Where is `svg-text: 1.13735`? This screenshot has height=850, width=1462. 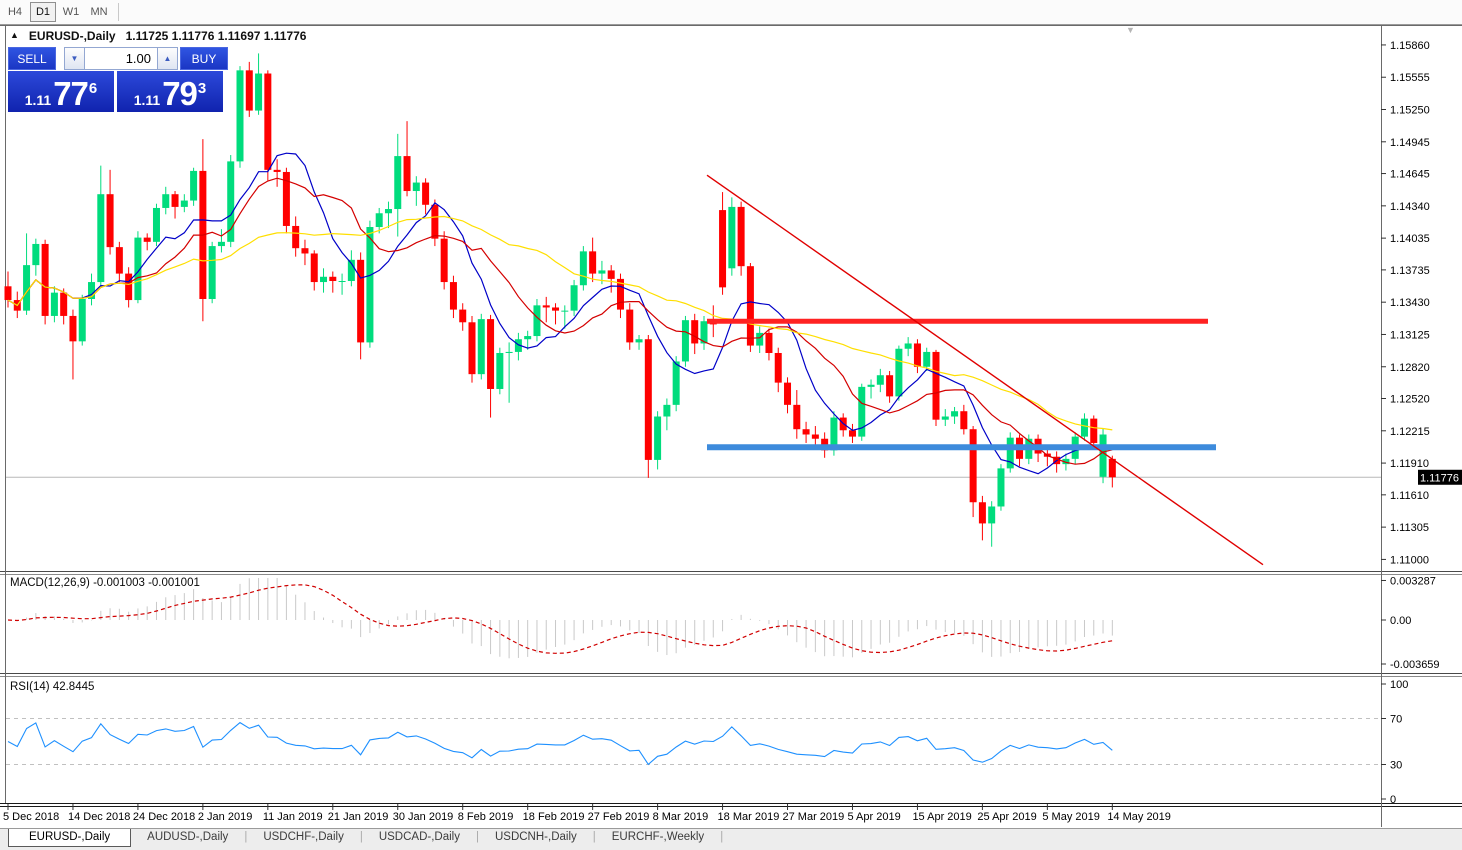
svg-text: 1.13735 is located at coordinates (1410, 271).